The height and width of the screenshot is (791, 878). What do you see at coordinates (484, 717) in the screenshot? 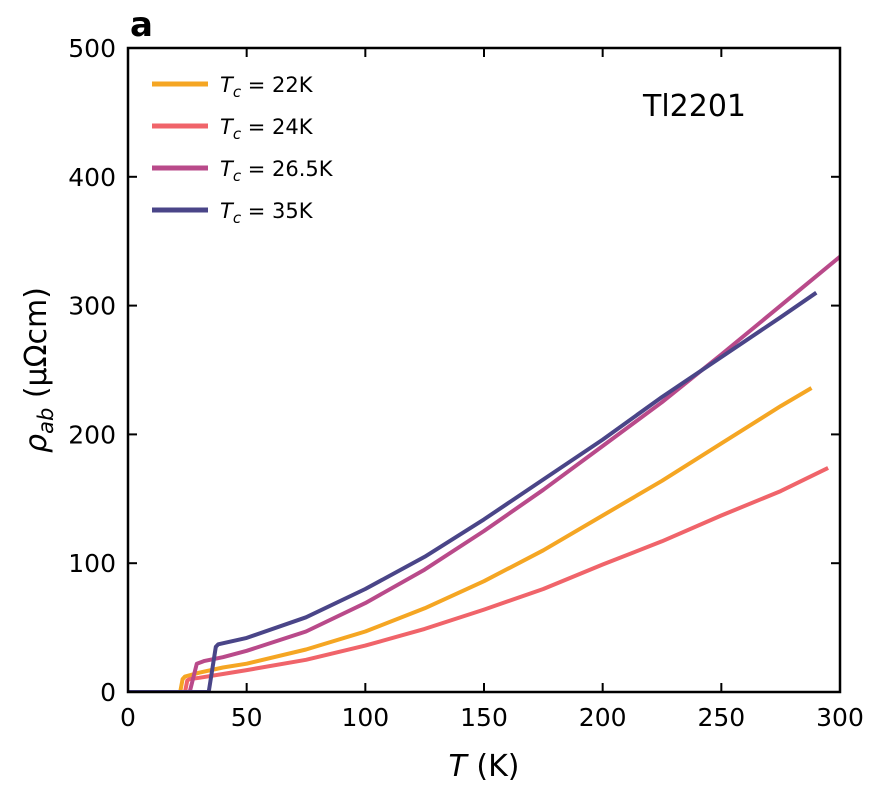
I see `x-tick-label: 150` at bounding box center [484, 717].